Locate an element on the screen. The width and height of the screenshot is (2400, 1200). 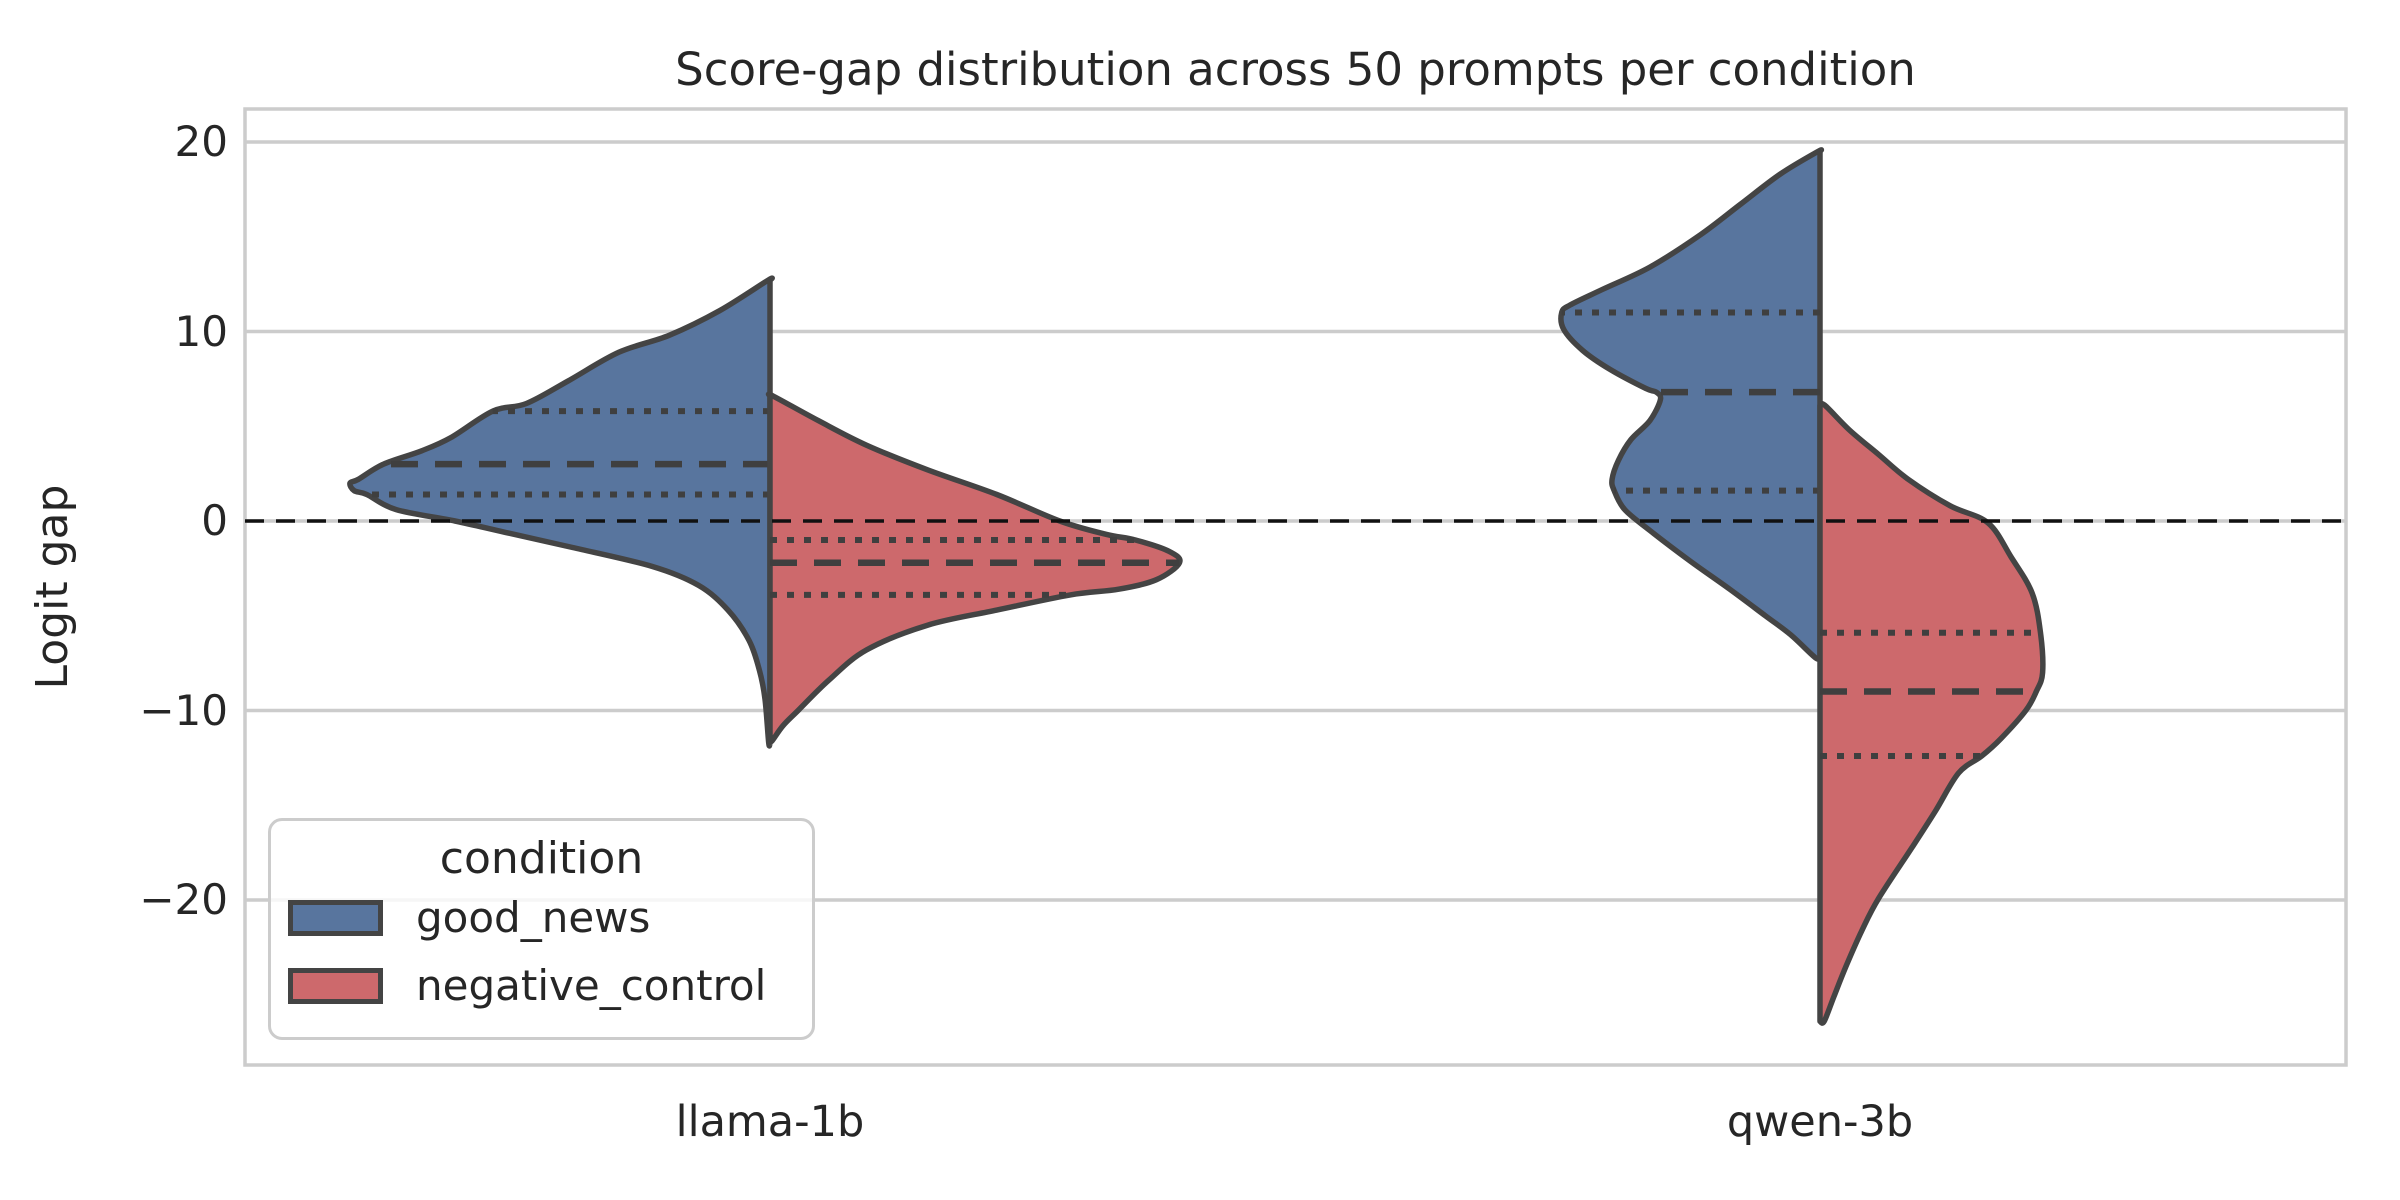
legend-title: condition is located at coordinates (541, 858).